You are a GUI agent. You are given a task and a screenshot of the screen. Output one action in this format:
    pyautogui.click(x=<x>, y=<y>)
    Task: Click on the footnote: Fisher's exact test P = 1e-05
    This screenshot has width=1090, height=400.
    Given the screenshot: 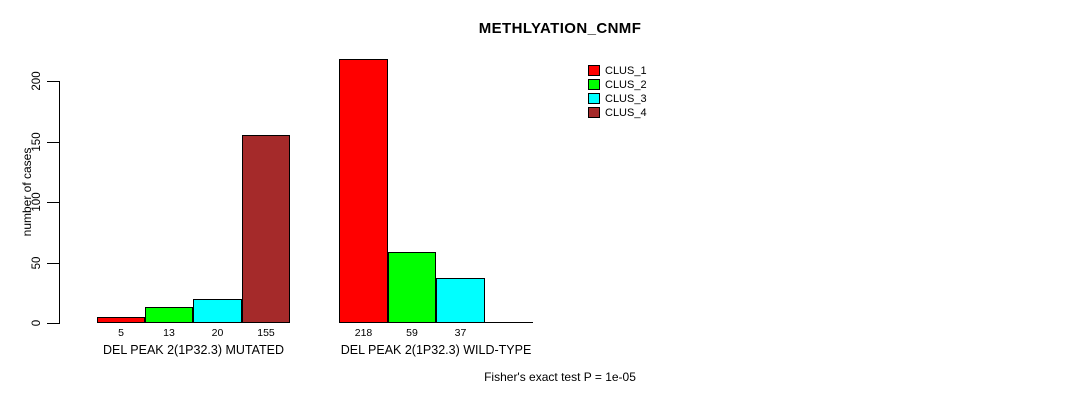 What is the action you would take?
    pyautogui.click(x=560, y=377)
    